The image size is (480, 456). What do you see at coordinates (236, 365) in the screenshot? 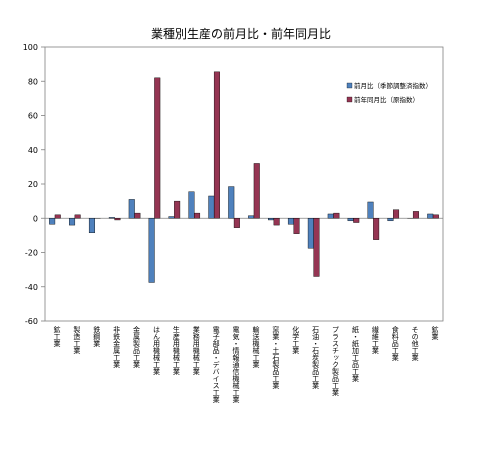
I see `category-label: 電気・情報通信機械工業` at bounding box center [236, 365].